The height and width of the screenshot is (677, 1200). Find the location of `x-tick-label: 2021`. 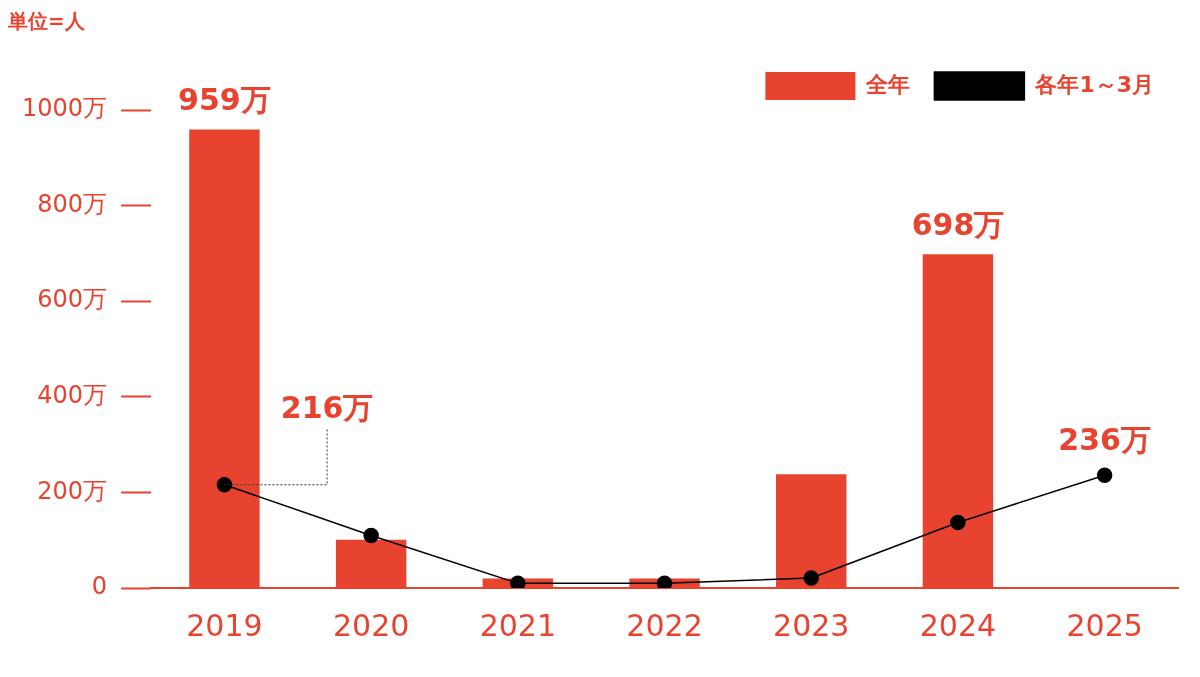

x-tick-label: 2021 is located at coordinates (518, 625).